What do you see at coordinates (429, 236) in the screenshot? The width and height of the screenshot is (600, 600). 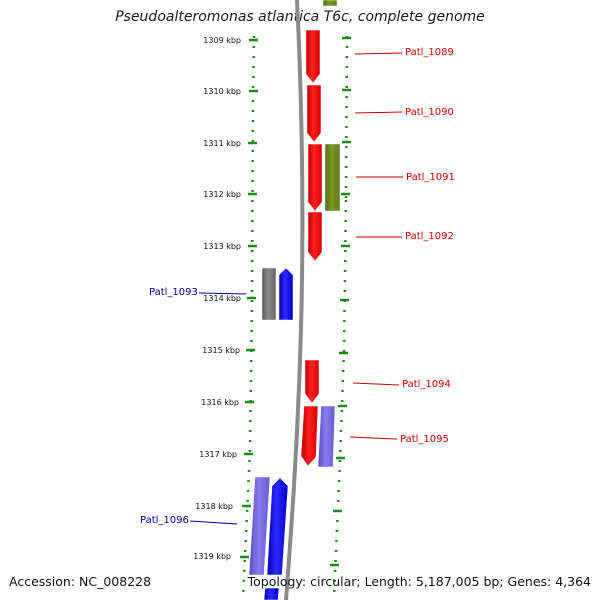 I see `gene-label-patl-1092: Patl_1092` at bounding box center [429, 236].